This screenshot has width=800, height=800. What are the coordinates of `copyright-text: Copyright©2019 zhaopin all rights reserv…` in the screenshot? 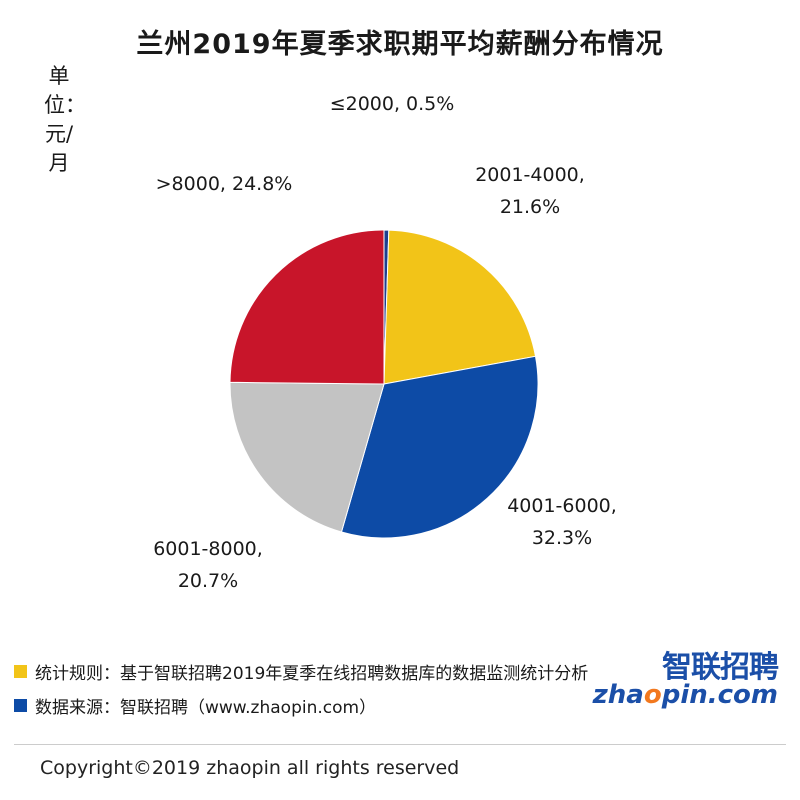 It's located at (250, 768).